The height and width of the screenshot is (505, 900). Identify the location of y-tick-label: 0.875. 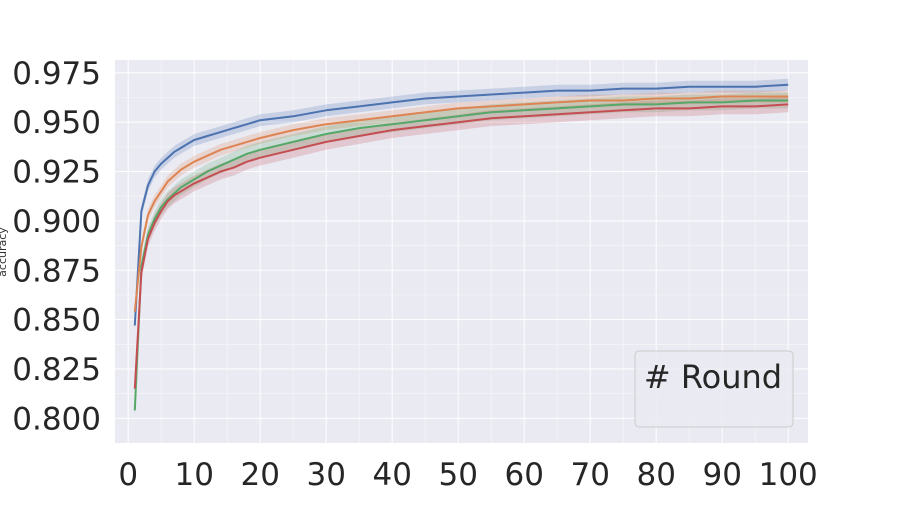
(56, 271).